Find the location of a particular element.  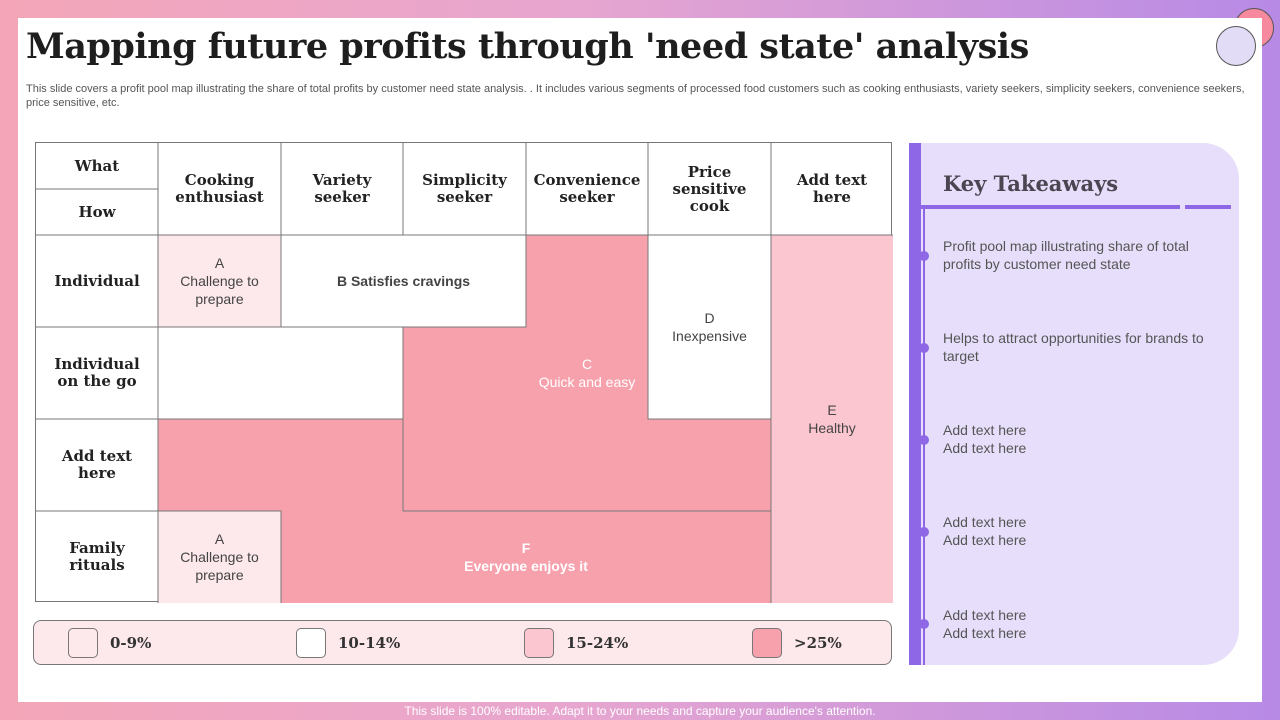

legend-label: 10-14% is located at coordinates (369, 643).